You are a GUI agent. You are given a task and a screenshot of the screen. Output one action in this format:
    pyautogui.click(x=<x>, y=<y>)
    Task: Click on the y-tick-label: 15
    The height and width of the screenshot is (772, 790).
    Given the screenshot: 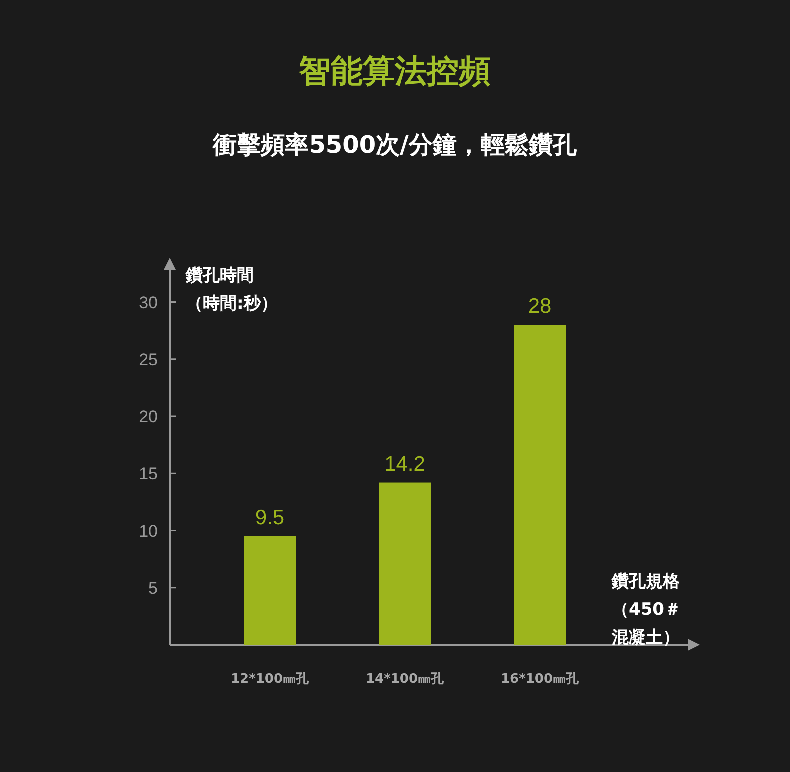 What is the action you would take?
    pyautogui.click(x=148, y=474)
    